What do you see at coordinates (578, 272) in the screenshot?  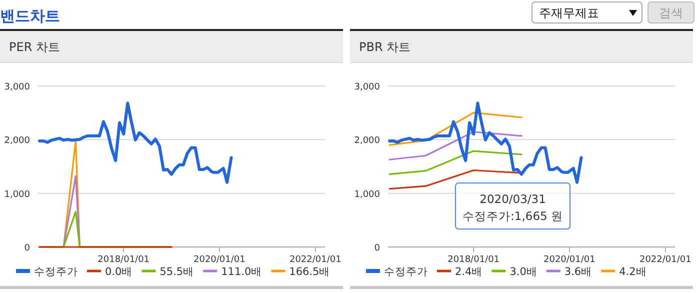 I see `legend-label: 3.6배` at bounding box center [578, 272].